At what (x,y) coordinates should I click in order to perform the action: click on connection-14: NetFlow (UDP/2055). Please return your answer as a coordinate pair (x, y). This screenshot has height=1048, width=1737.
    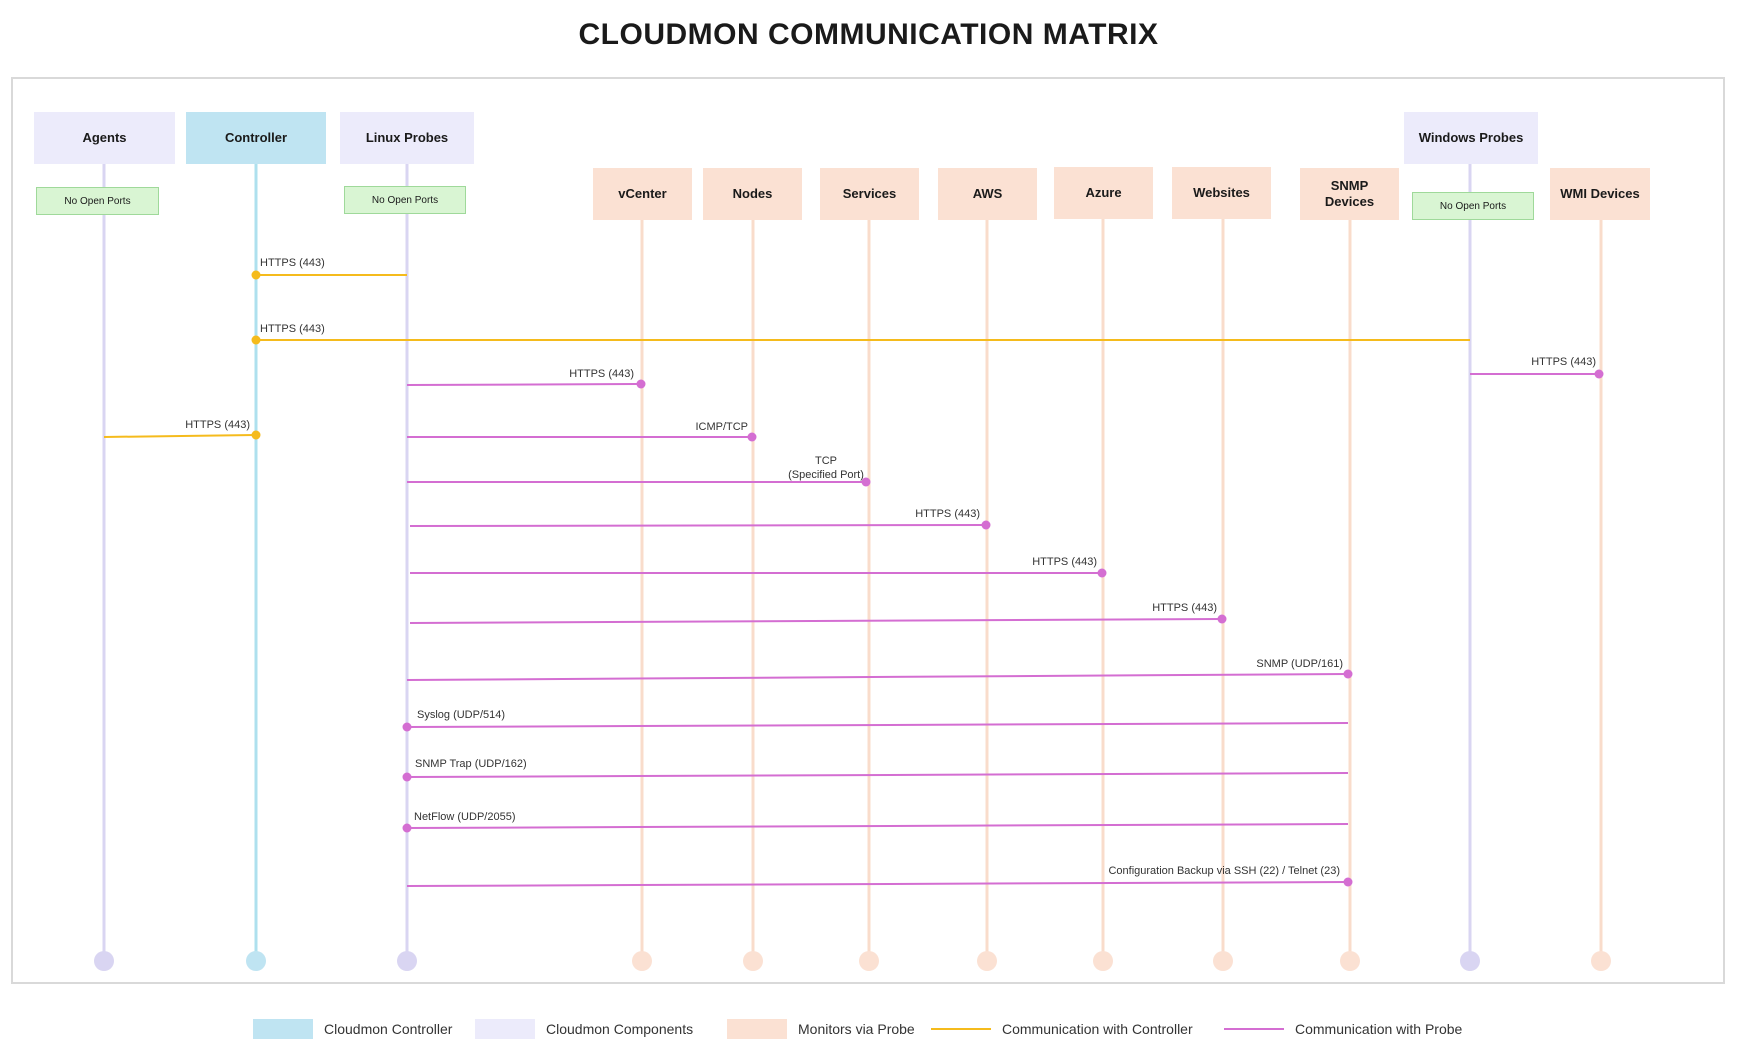
    Looking at the image, I should click on (875, 822).